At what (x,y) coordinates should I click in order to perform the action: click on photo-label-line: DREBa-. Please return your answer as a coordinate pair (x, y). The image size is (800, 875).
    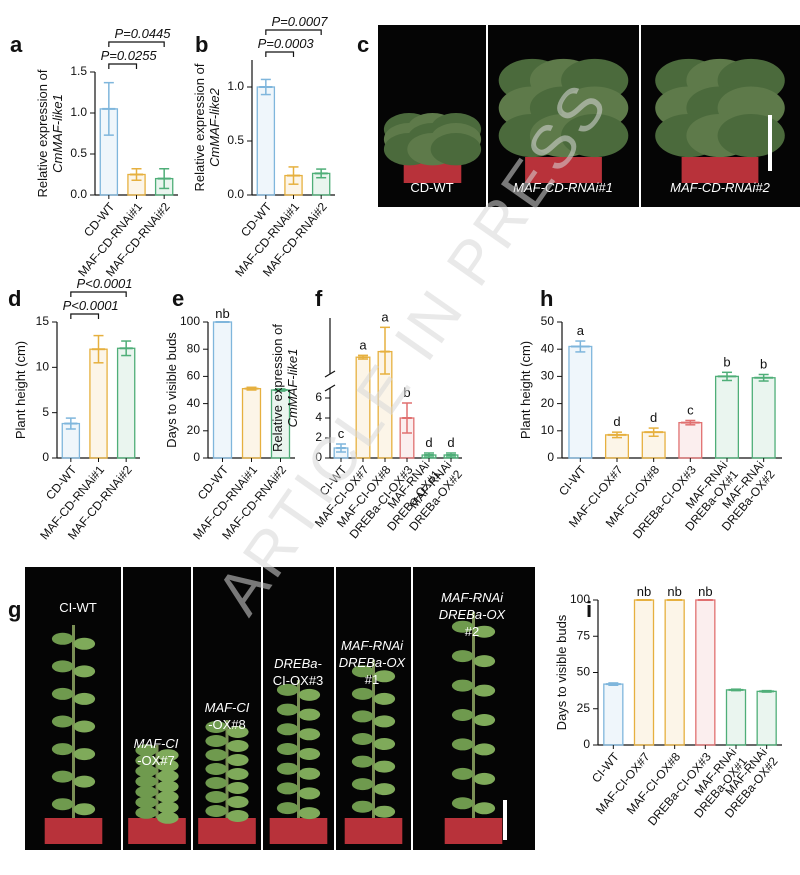
    Looking at the image, I should click on (298, 663).